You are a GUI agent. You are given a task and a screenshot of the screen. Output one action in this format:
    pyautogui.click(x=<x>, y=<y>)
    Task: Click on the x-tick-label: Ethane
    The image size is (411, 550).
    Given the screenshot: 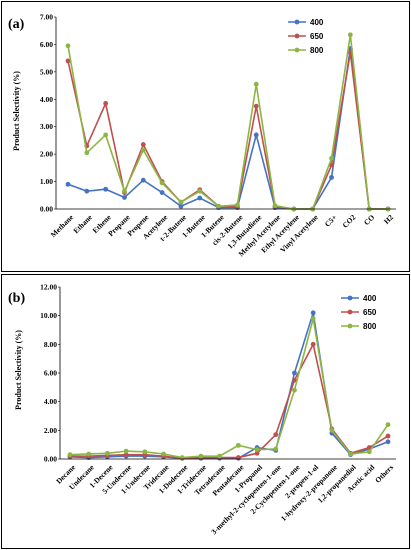 What is the action you would take?
    pyautogui.click(x=82, y=223)
    